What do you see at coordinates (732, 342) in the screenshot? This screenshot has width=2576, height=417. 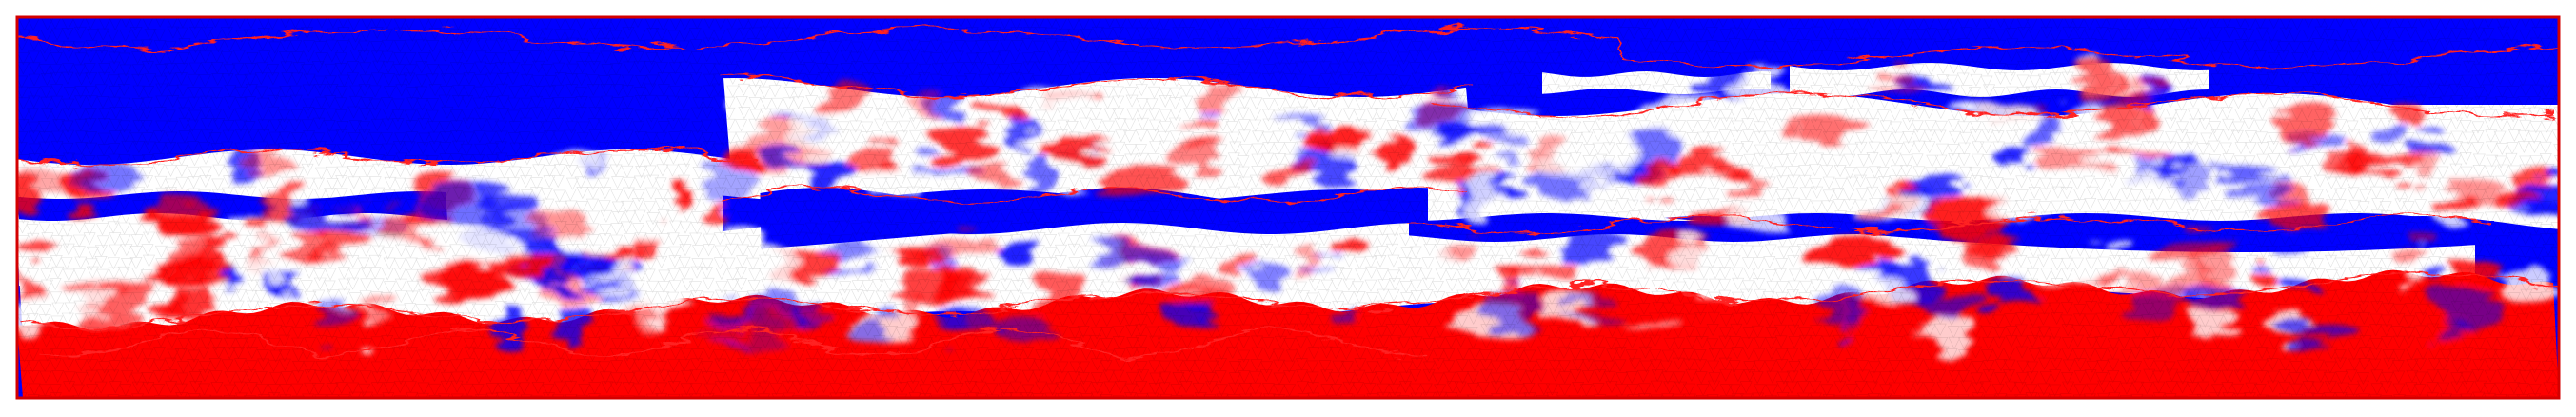 I see `red-inner-contour` at bounding box center [732, 342].